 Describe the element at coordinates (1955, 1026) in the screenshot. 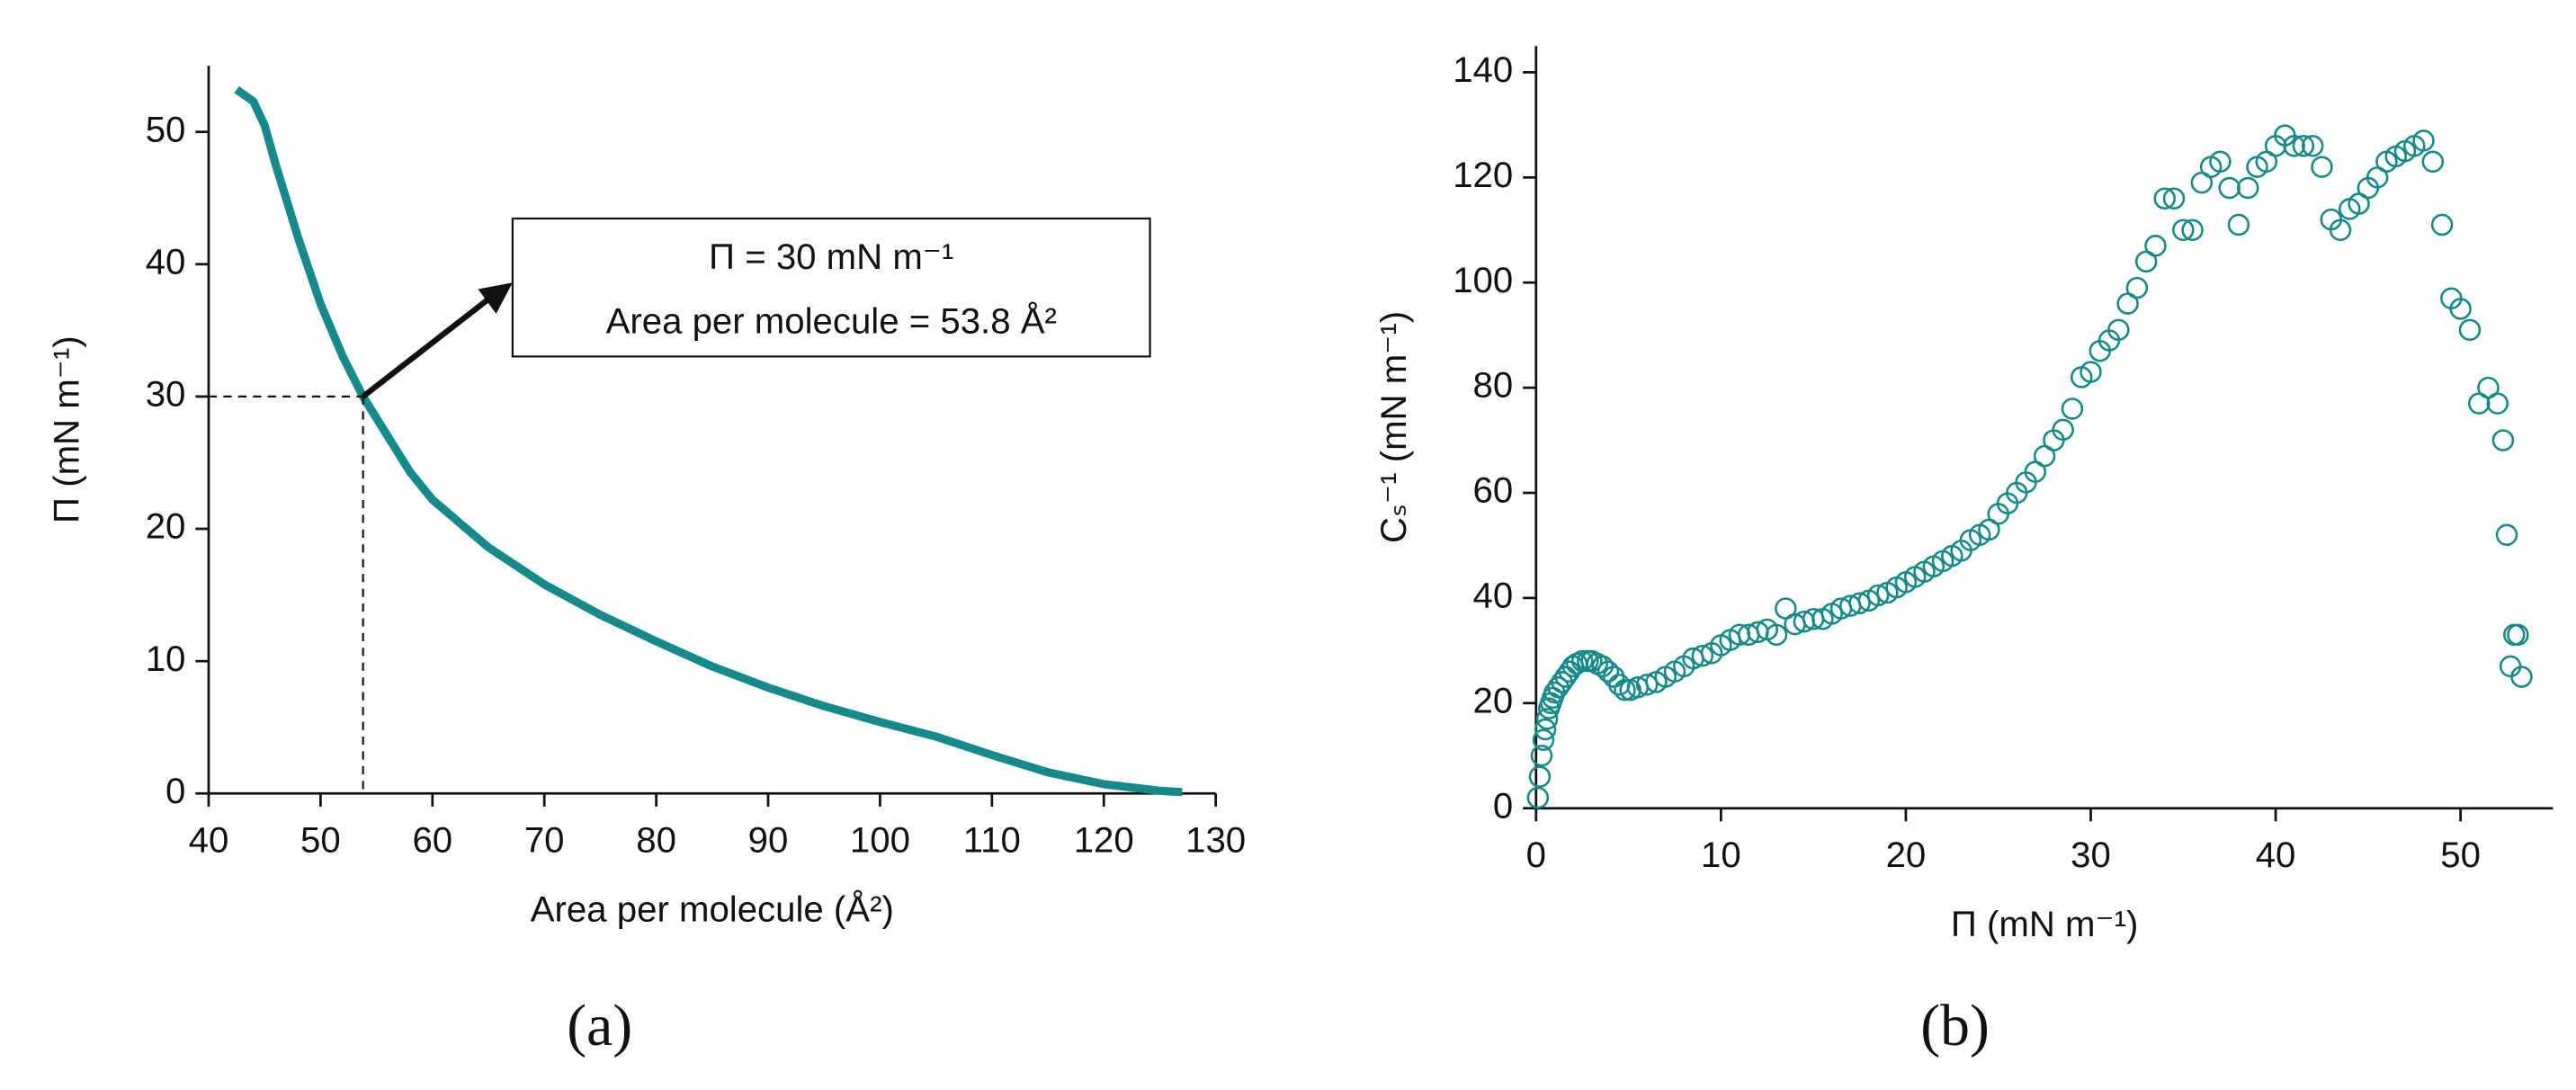

I see `panel-label: (b)` at that location.